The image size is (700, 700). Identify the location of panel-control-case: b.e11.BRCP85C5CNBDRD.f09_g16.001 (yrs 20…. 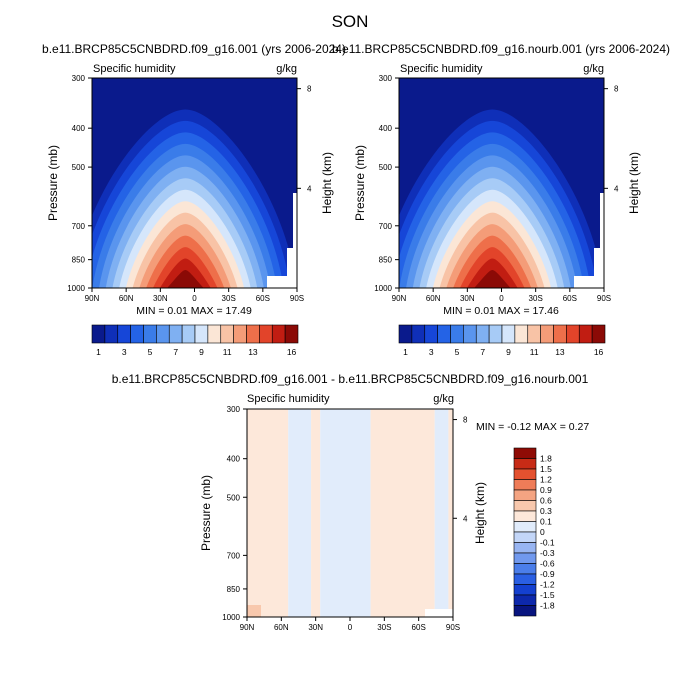
(194, 49).